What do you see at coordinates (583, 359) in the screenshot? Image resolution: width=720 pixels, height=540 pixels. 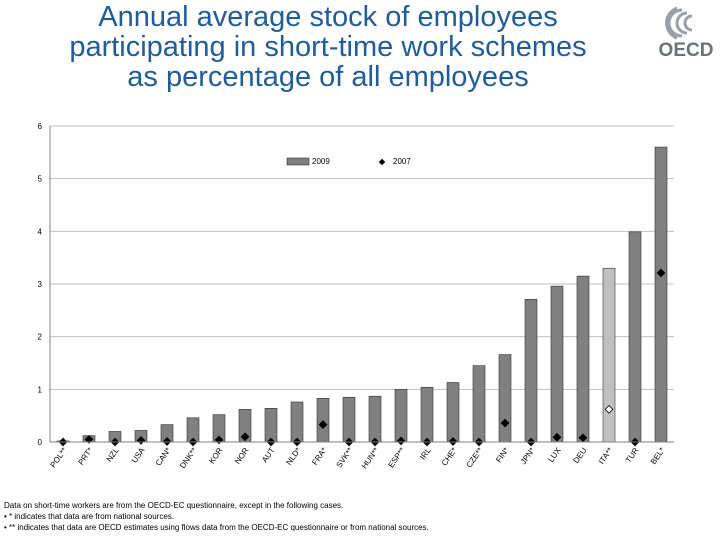 I see `bar-DEU` at bounding box center [583, 359].